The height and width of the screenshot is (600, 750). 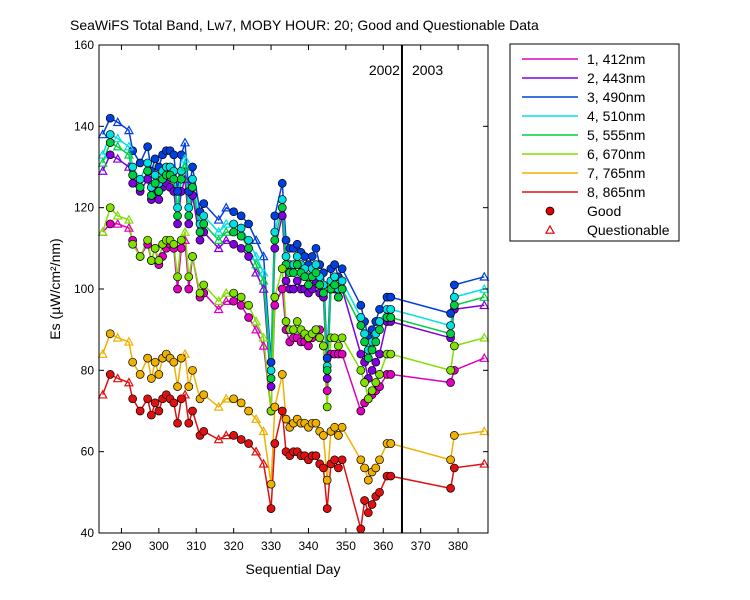 What do you see at coordinates (84, 208) in the screenshot?
I see `y-tick-label: 120` at bounding box center [84, 208].